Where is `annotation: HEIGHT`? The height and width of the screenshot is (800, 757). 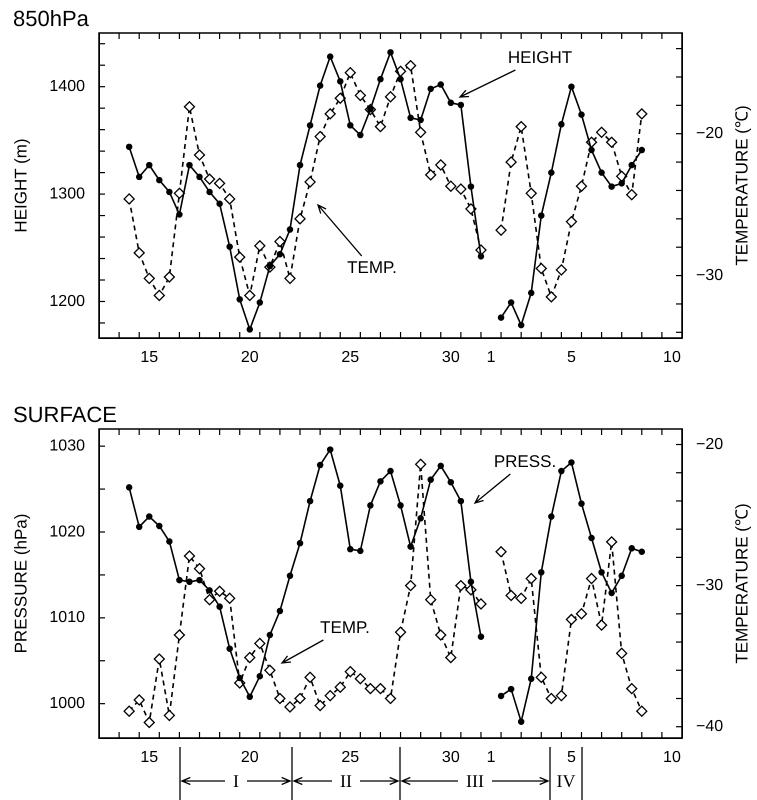
annotation: HEIGHT is located at coordinates (540, 58).